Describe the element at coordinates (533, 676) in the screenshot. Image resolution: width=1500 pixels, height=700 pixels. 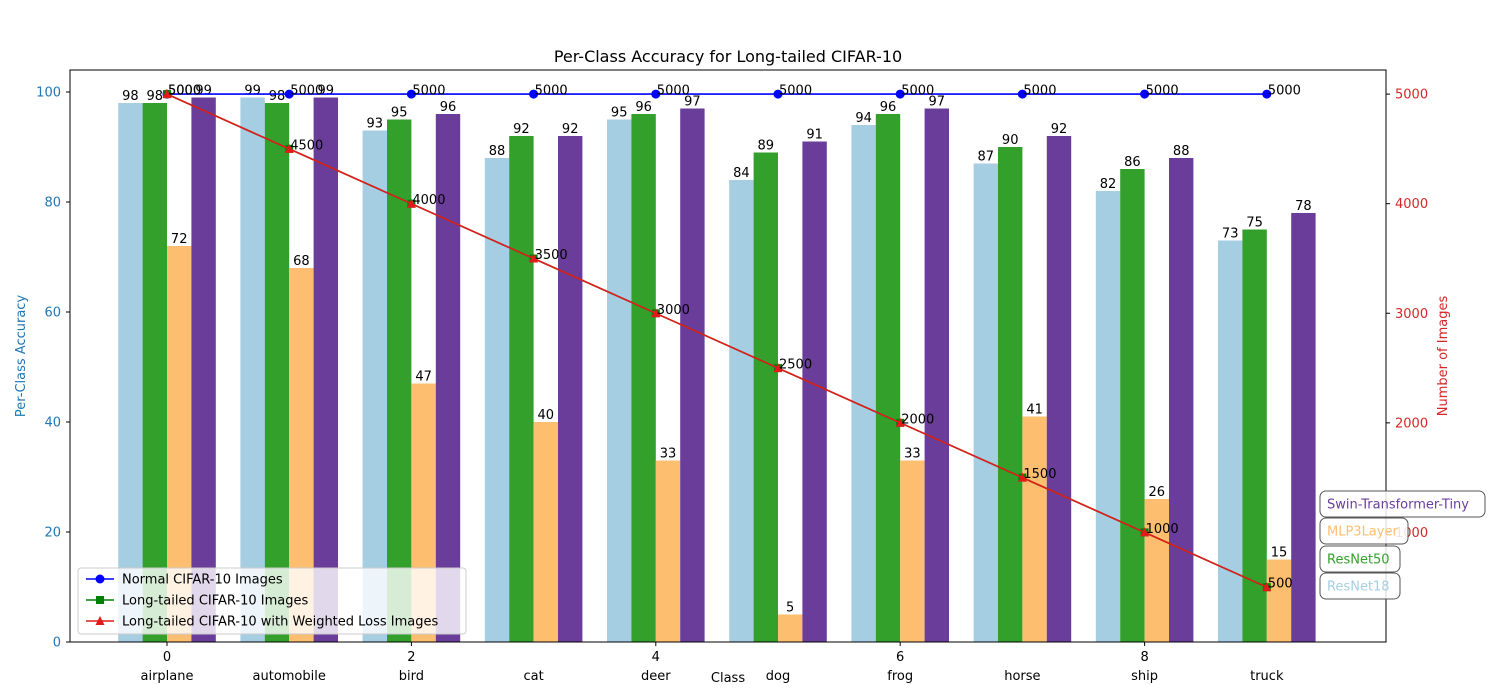
I see `x-category-label: cat` at that location.